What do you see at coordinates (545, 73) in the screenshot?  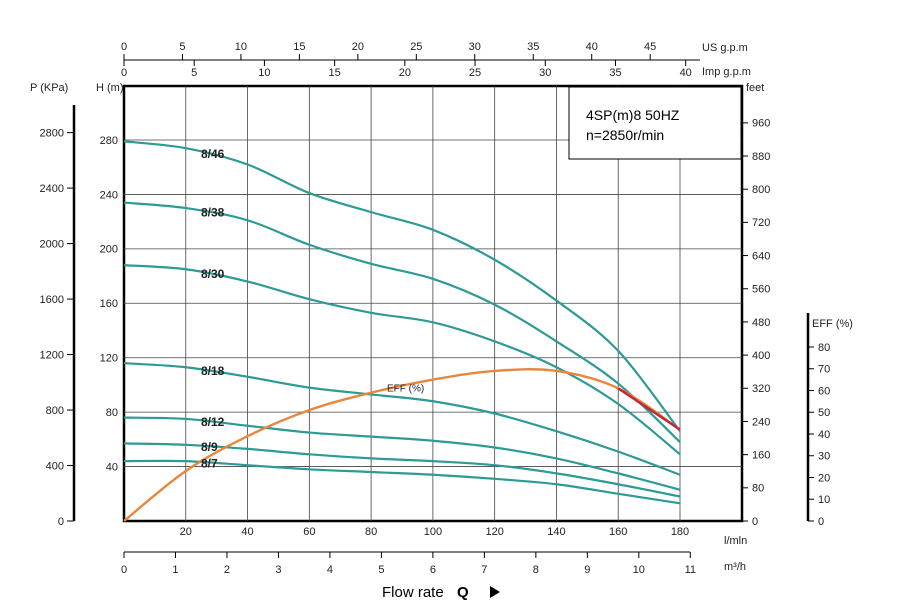 I see `x-tick-label-imp-gpm: 30` at bounding box center [545, 73].